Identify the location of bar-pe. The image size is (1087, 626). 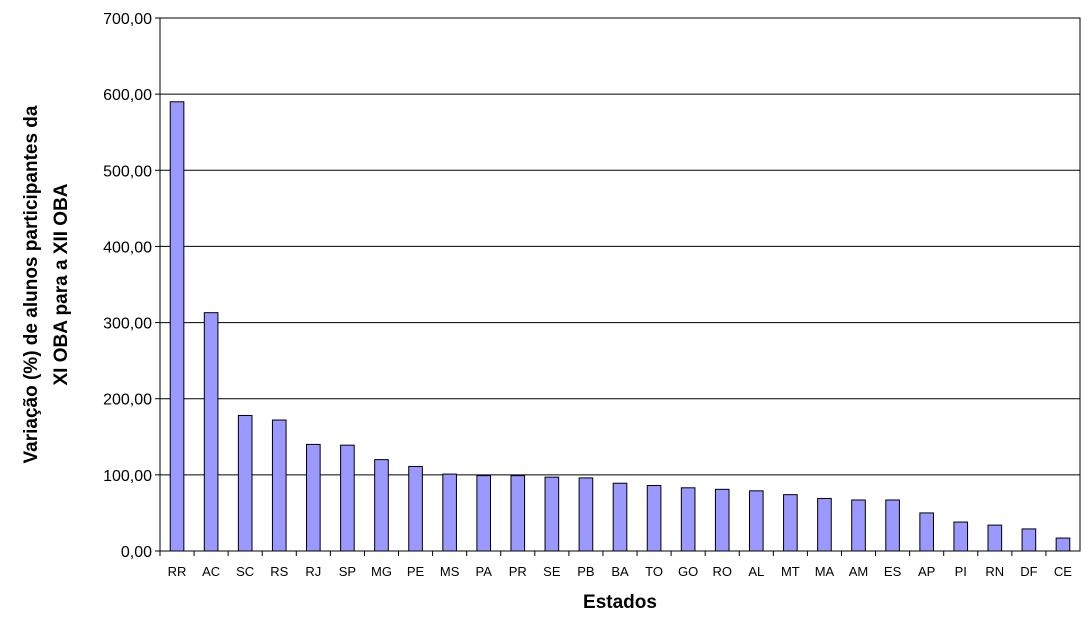
(415, 508).